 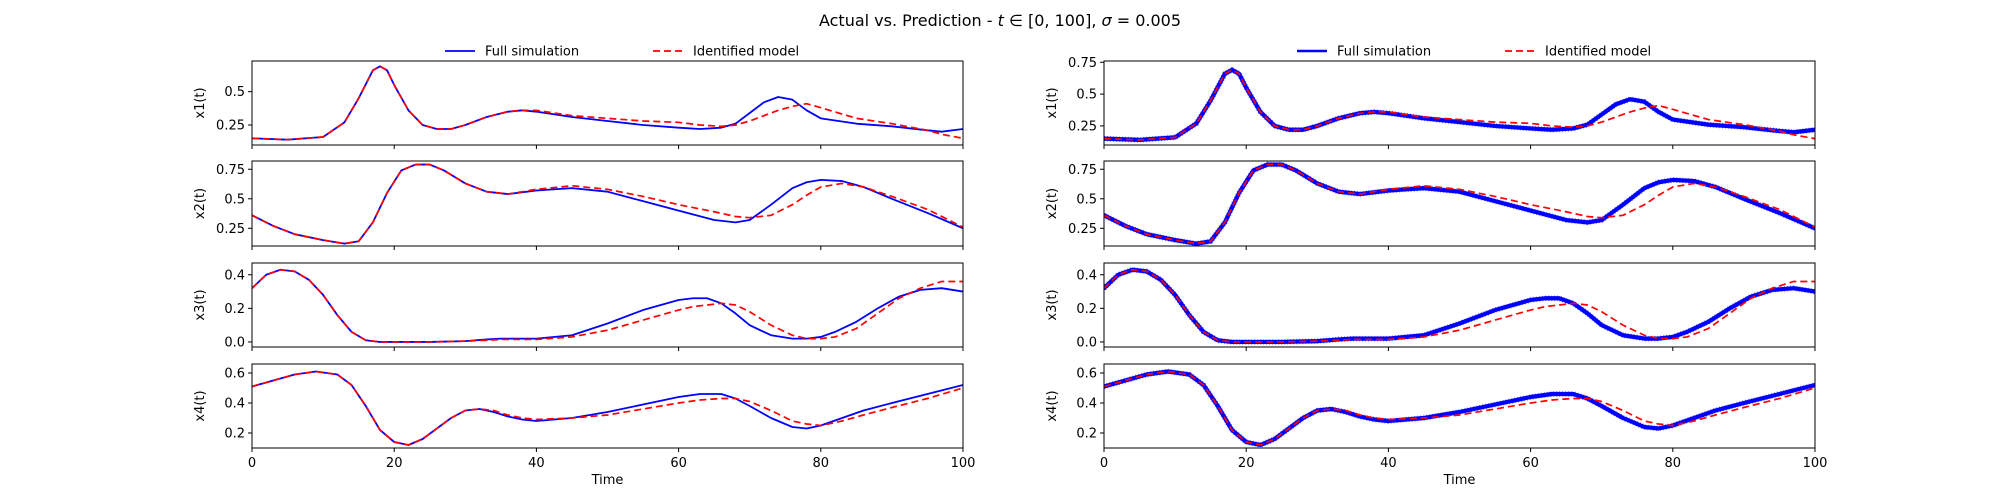 I want to click on subplot-right-4: 0.2 0.4 0.6 0 20 40 60 80 100 x4(t), so click(x=1436, y=417).